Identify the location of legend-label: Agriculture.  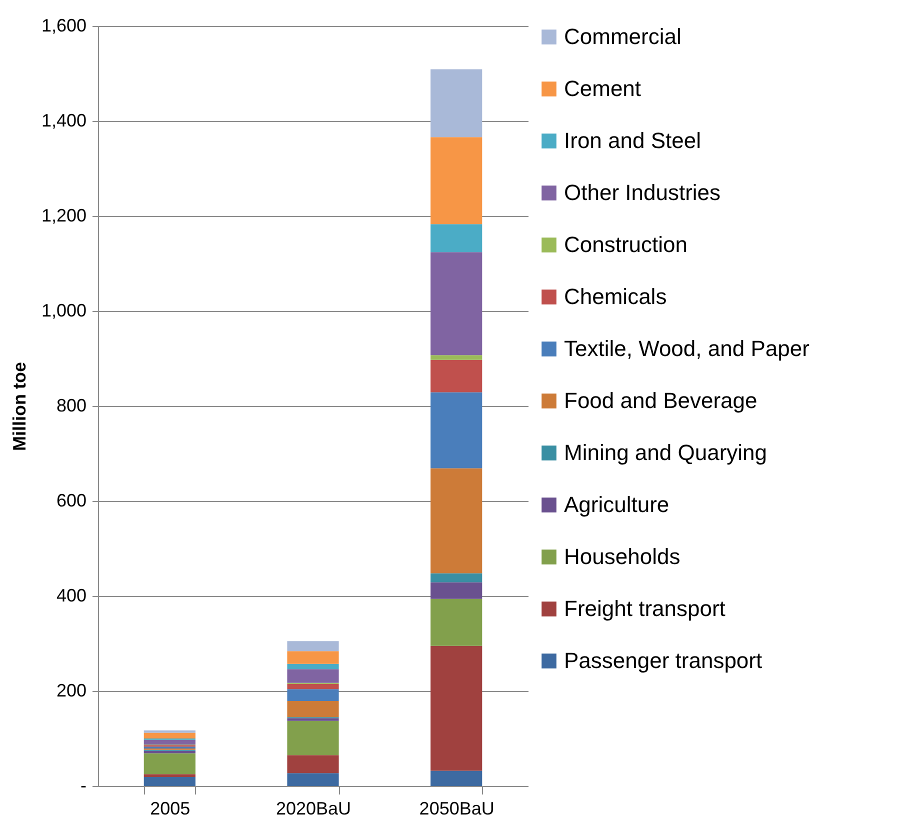
(617, 504).